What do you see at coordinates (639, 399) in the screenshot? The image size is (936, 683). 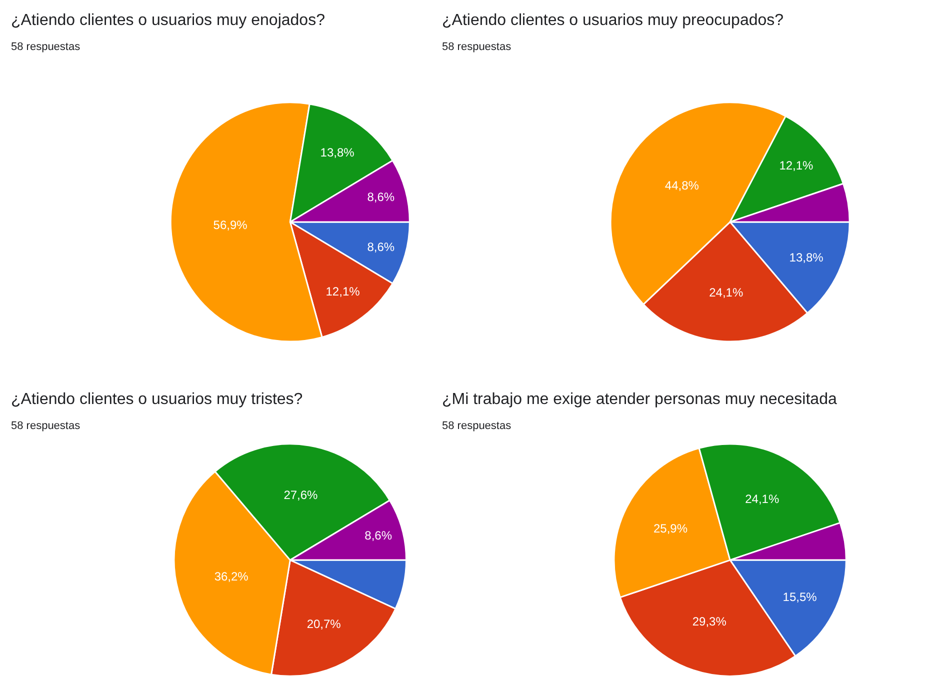 I see `chart-title: ¿Mi trabajo me exige atender personas muy necesitada` at bounding box center [639, 399].